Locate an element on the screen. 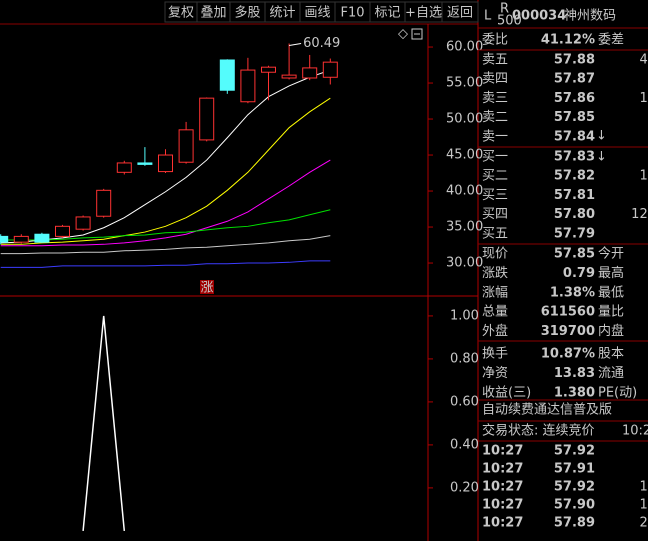 The height and width of the screenshot is (541, 648). toolbar-label: 标记 is located at coordinates (387, 13).